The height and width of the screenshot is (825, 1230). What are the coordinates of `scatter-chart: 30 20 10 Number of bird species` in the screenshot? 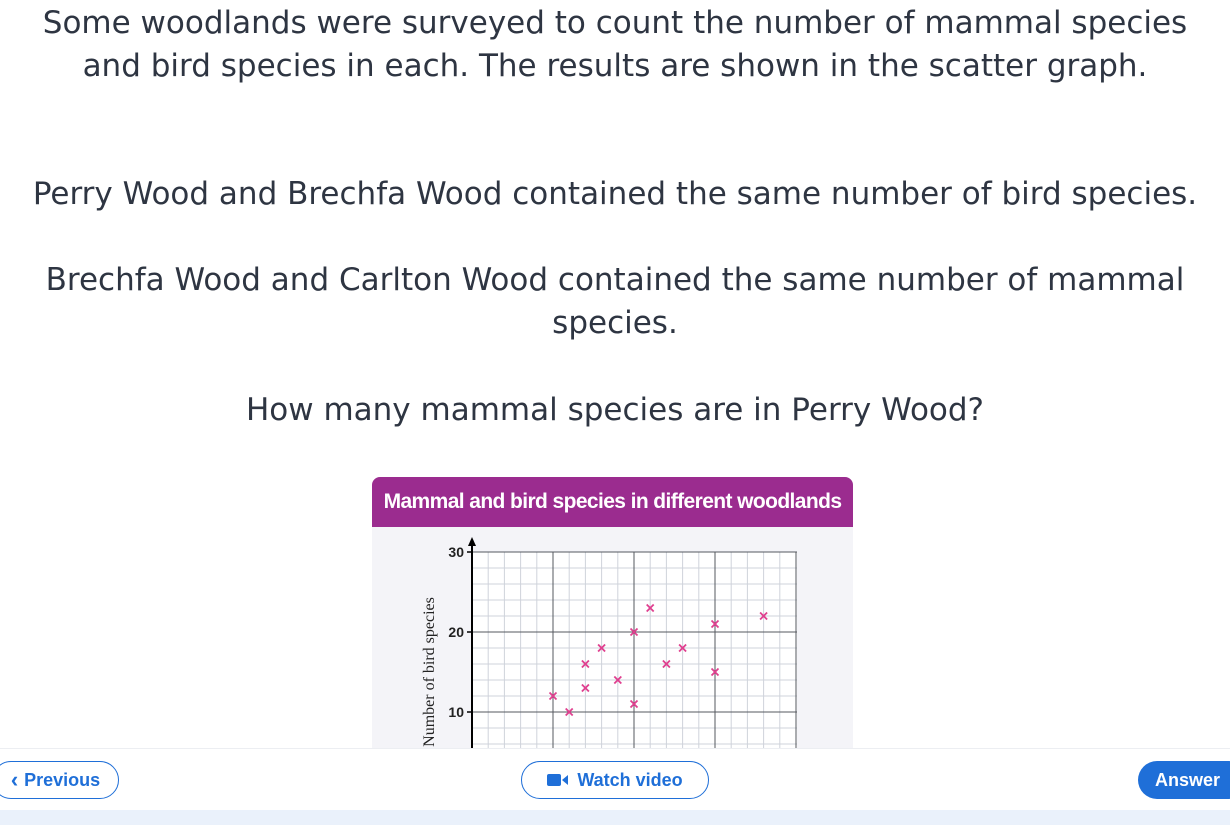 It's located at (609, 644).